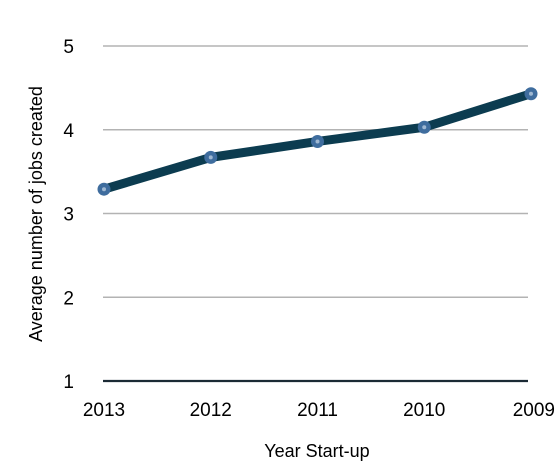 The width and height of the screenshot is (559, 466). I want to click on data-point-2013, so click(104, 189).